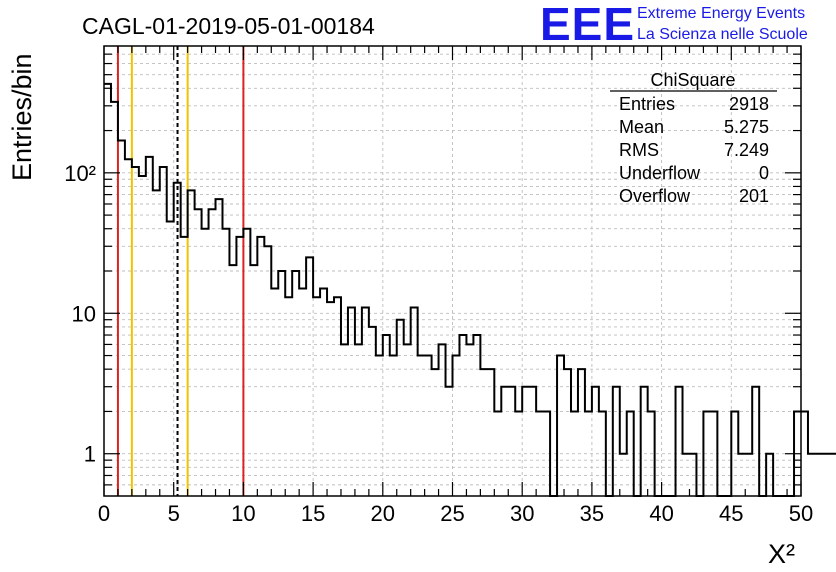  Describe the element at coordinates (22, 117) in the screenshot. I see `y-axis-label: Entries/bin` at that location.